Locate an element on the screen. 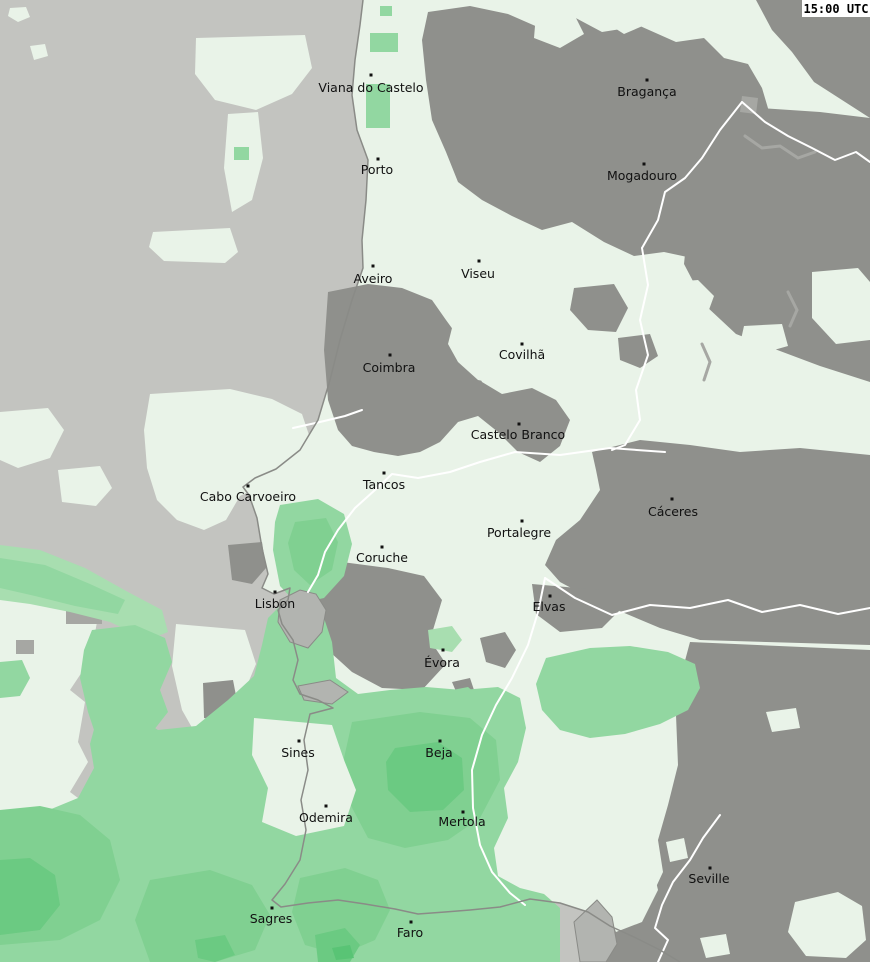 The image size is (870, 962). city-label: Cáceres is located at coordinates (673, 511).